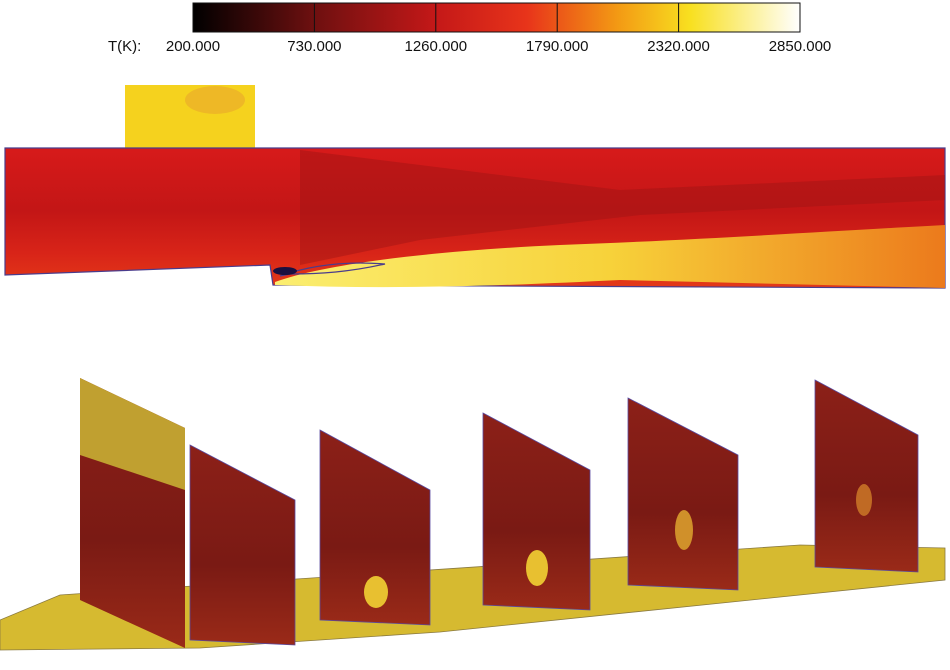 The image size is (950, 670). What do you see at coordinates (215, 100) in the screenshot?
I see `inlet-spot` at bounding box center [215, 100].